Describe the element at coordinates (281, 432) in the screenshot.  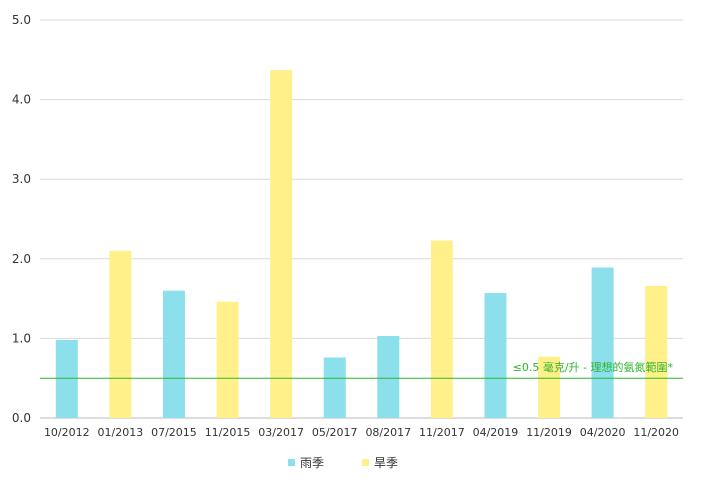
I see `x-tick-label: 03/2017` at that location.